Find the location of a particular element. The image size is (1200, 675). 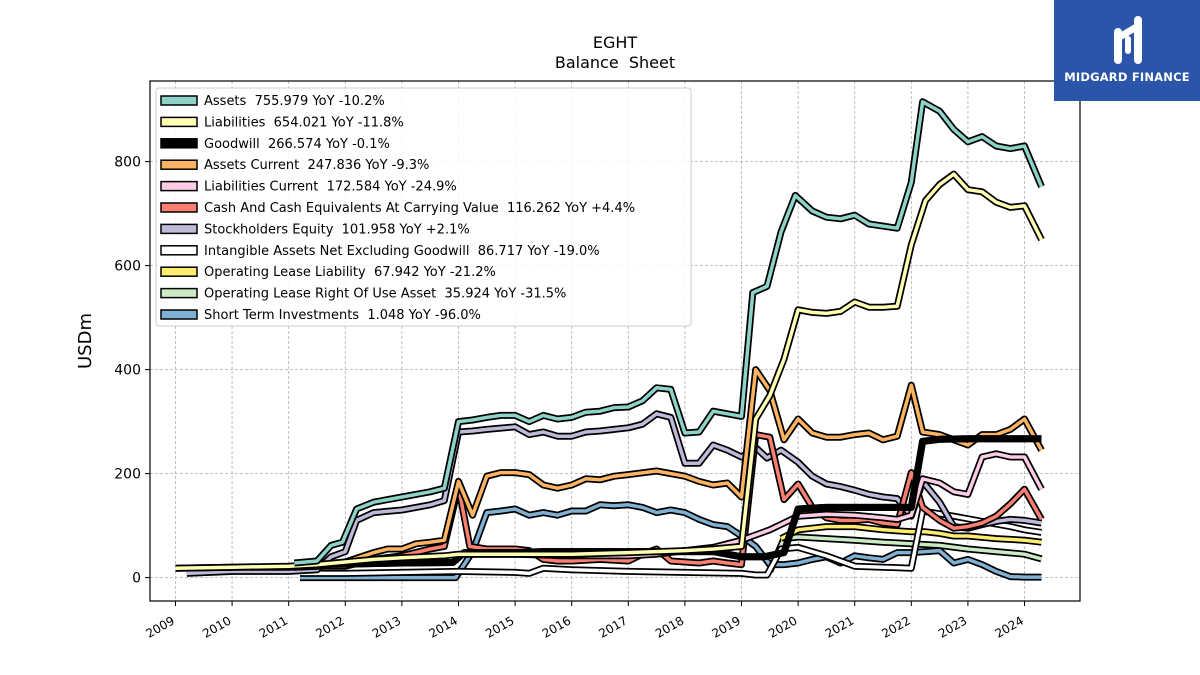

brand-name: MIDGARD FINANCE is located at coordinates (1127, 77).